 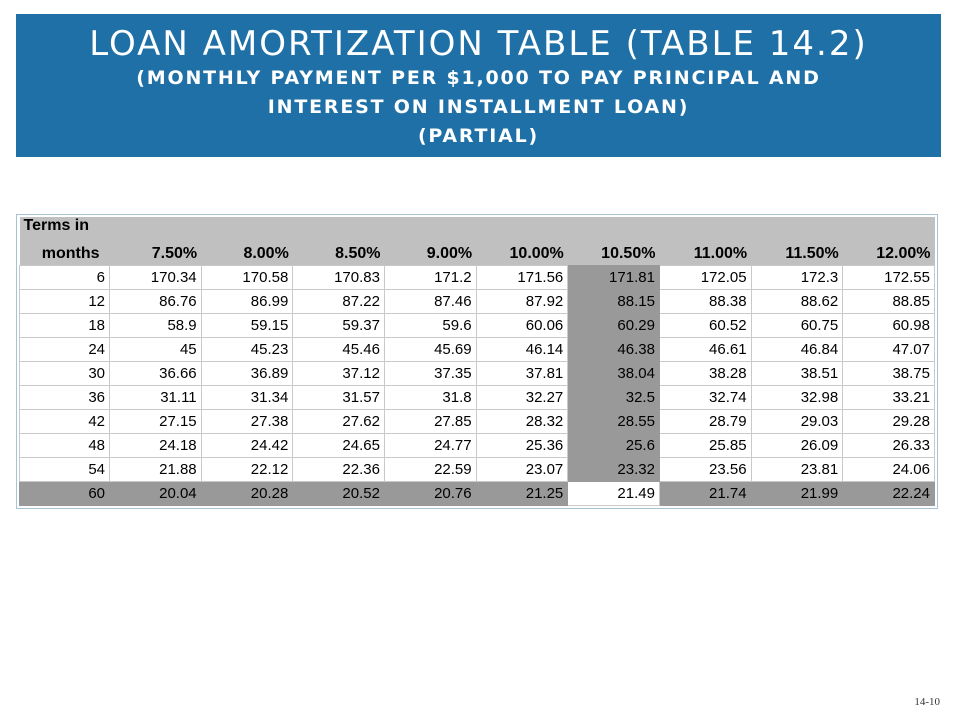 I want to click on payment-cell: 21.49, so click(x=613, y=493).